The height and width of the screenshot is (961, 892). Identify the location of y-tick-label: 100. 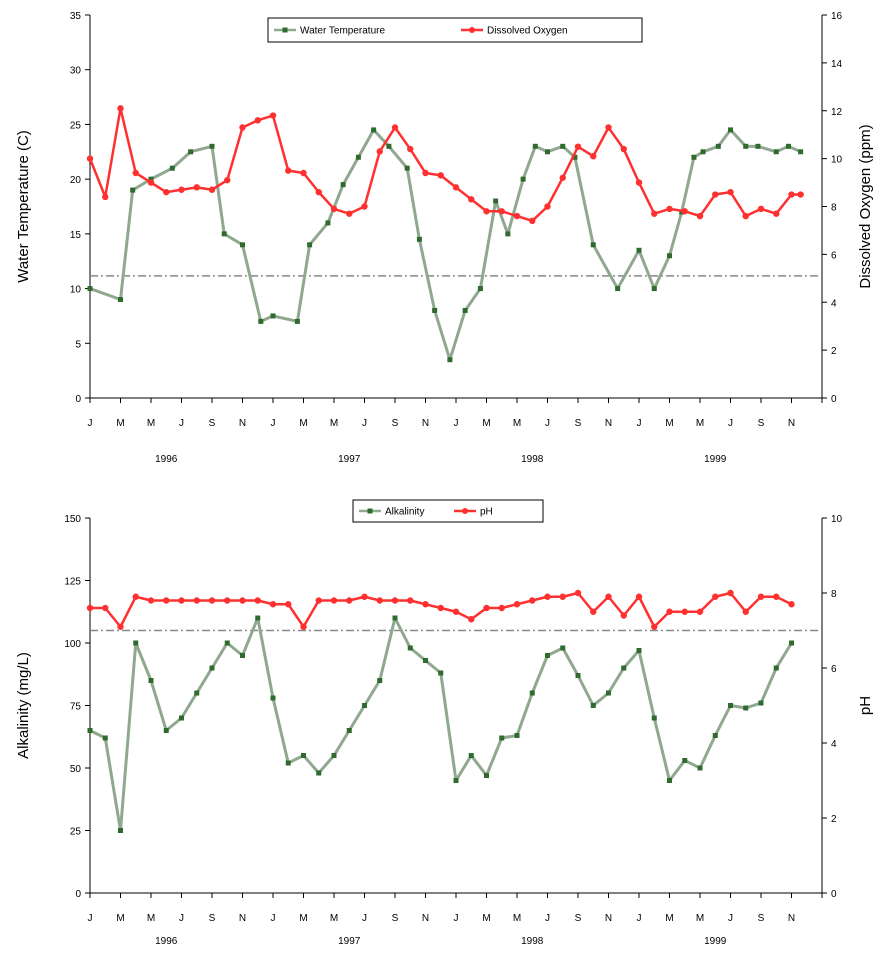
(72, 644).